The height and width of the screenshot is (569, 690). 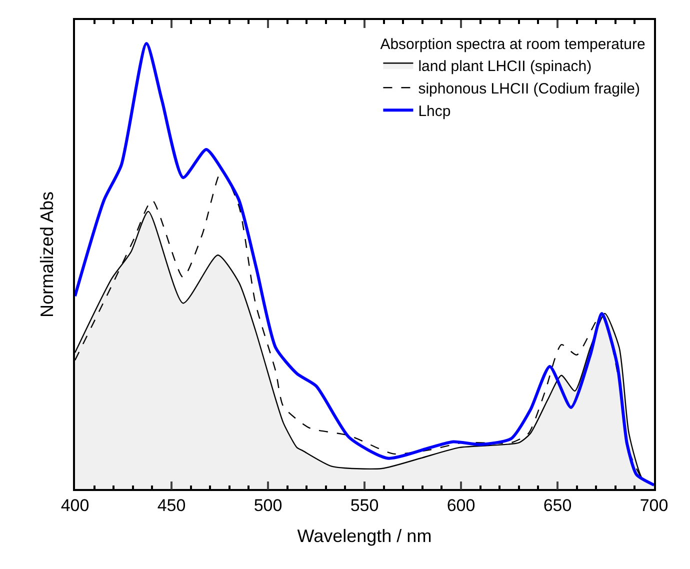 What do you see at coordinates (268, 506) in the screenshot?
I see `x-tick-label: 500` at bounding box center [268, 506].